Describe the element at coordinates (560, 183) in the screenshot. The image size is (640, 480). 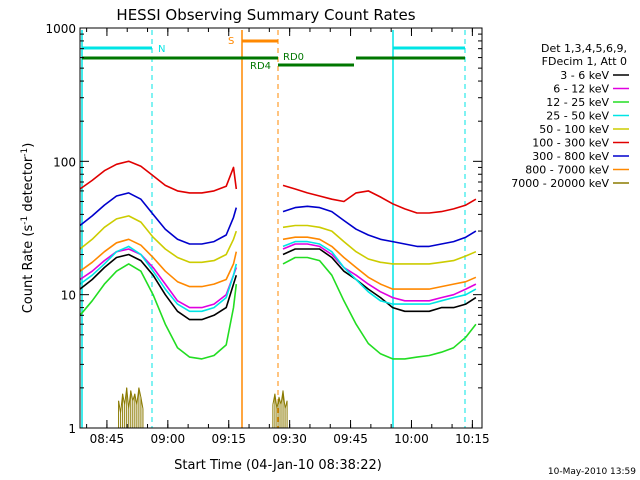
I see `legend-label: 7000 - 20000 keV` at that location.